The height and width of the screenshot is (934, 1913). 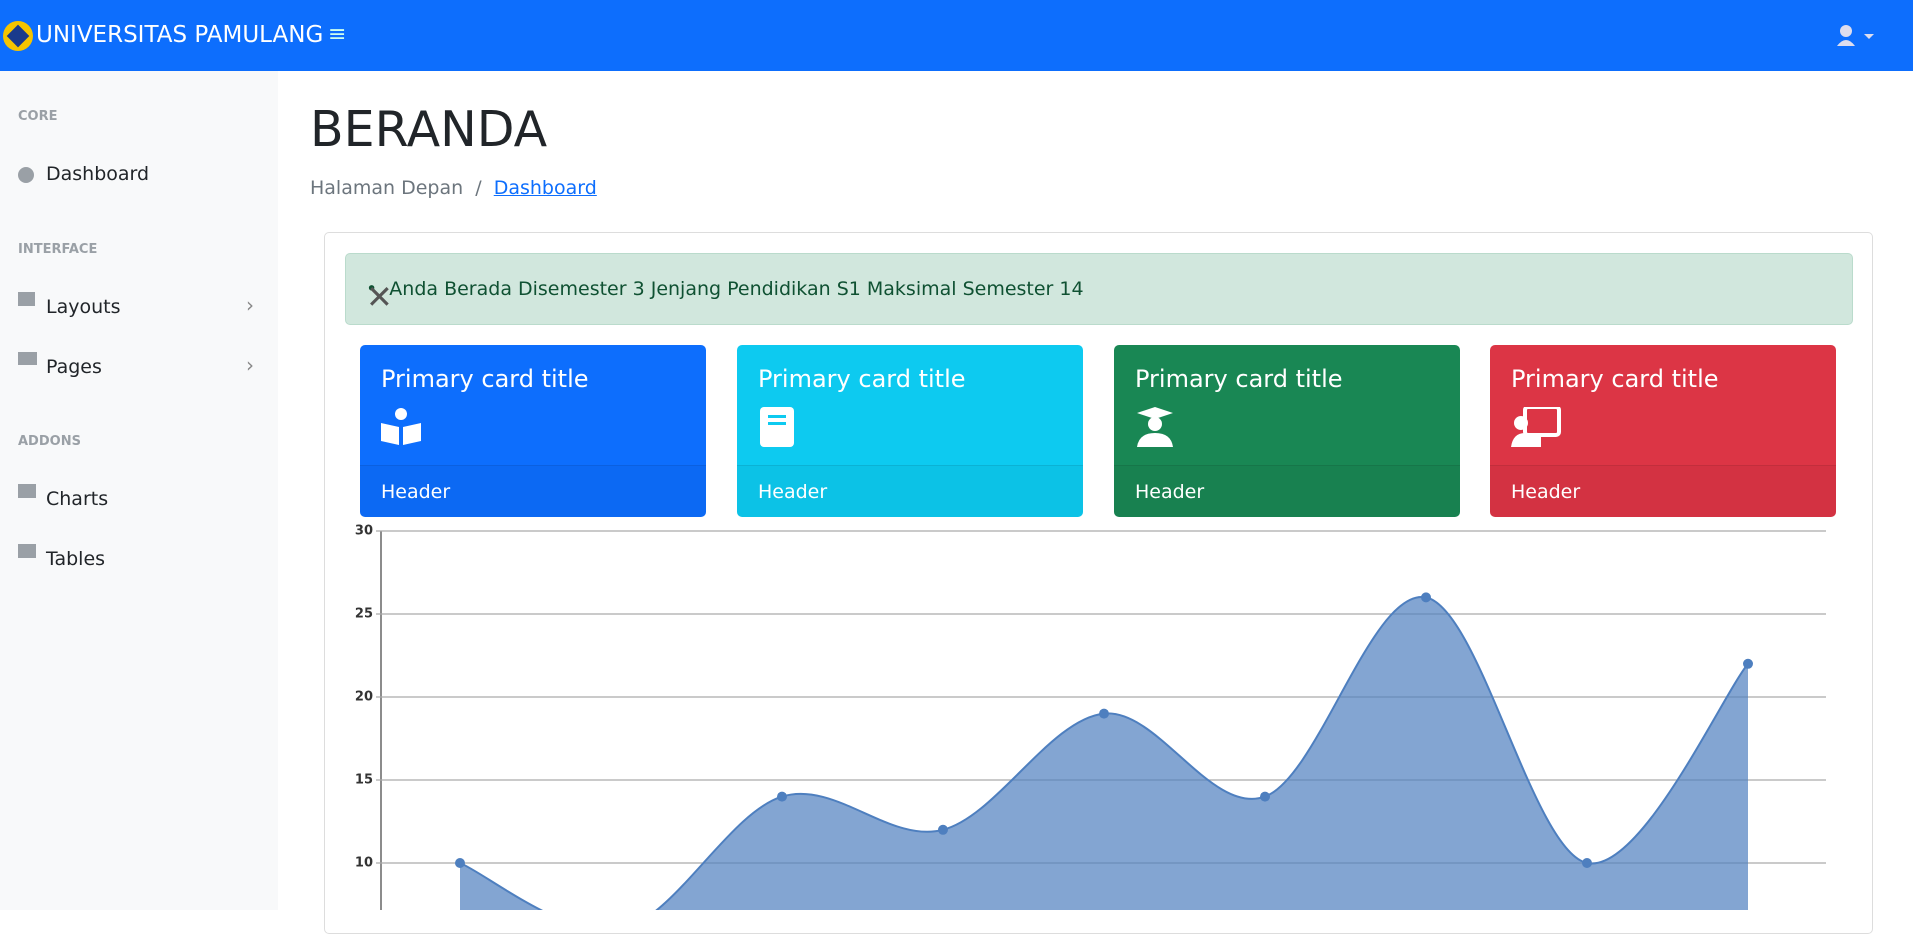 What do you see at coordinates (387, 188) in the screenshot?
I see `breadcrumb-item: Halaman Depan` at bounding box center [387, 188].